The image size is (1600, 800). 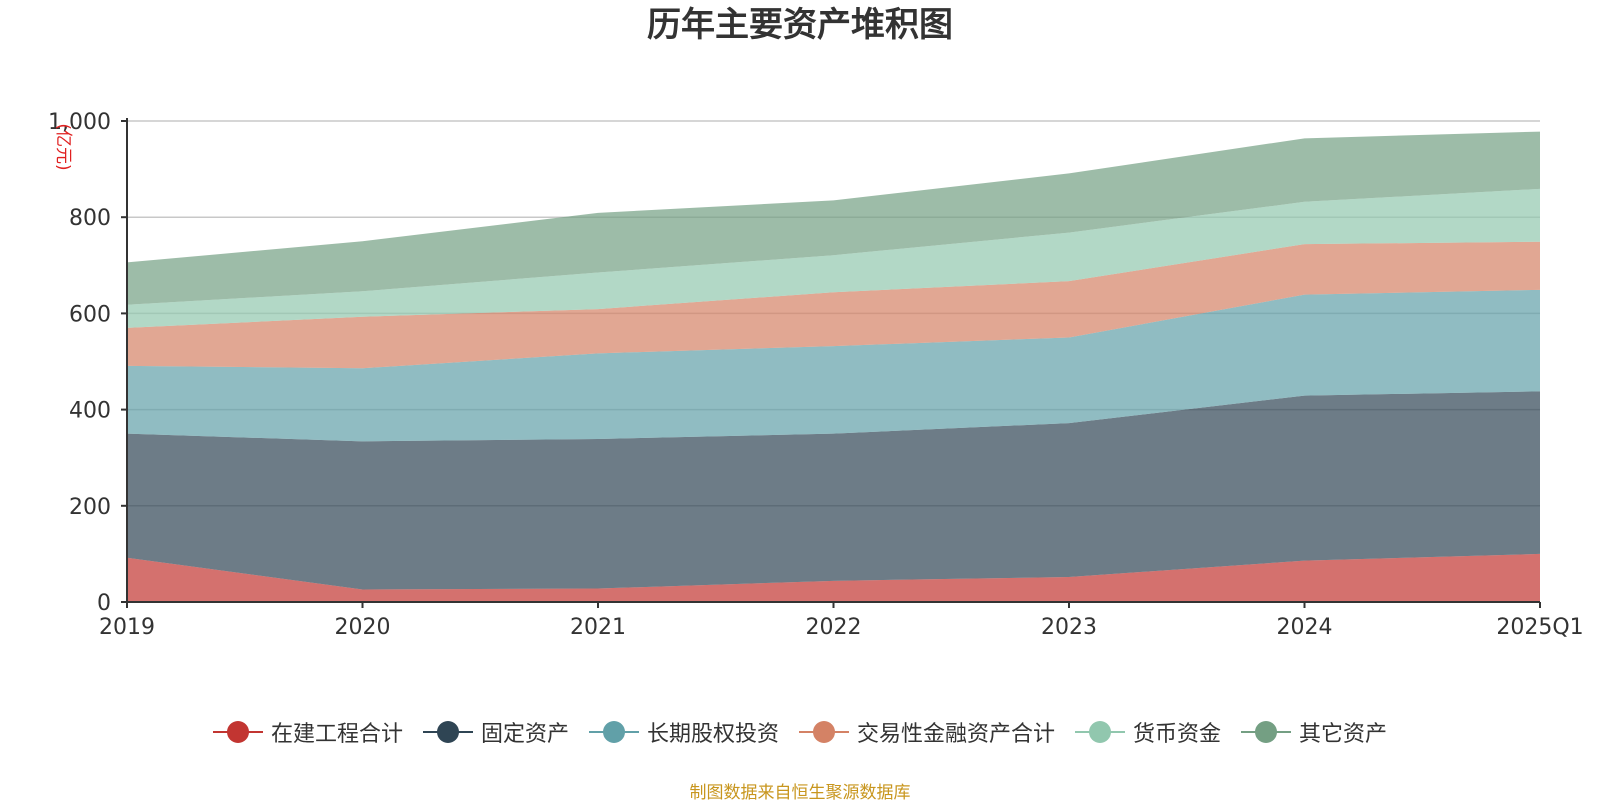 I want to click on x-tick-label: 2022, so click(x=834, y=627).